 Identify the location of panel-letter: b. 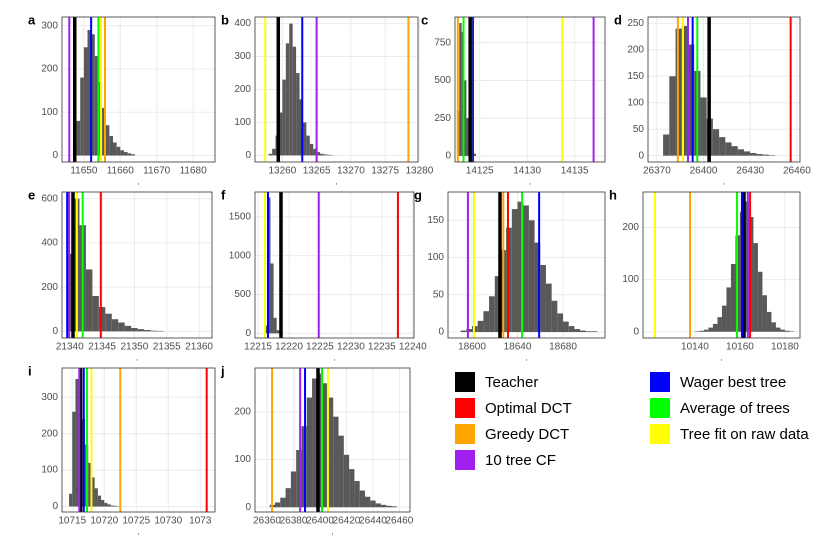
(225, 19).